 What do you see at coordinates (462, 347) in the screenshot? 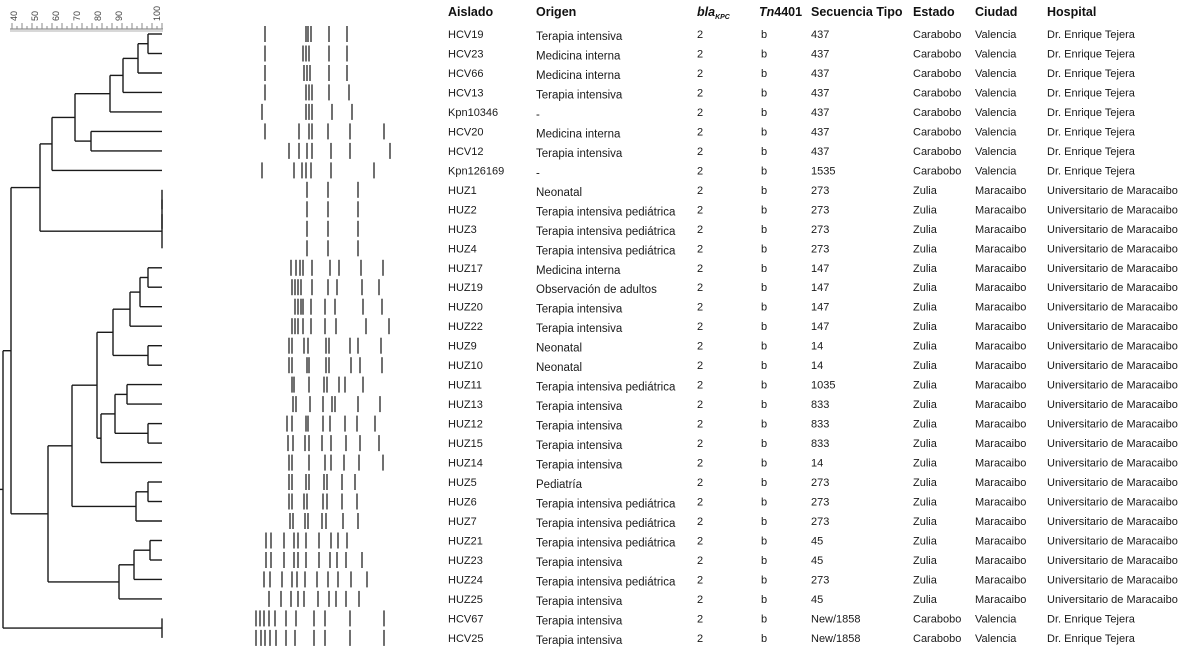
I see `cell-aislado: HUZ9` at bounding box center [462, 347].